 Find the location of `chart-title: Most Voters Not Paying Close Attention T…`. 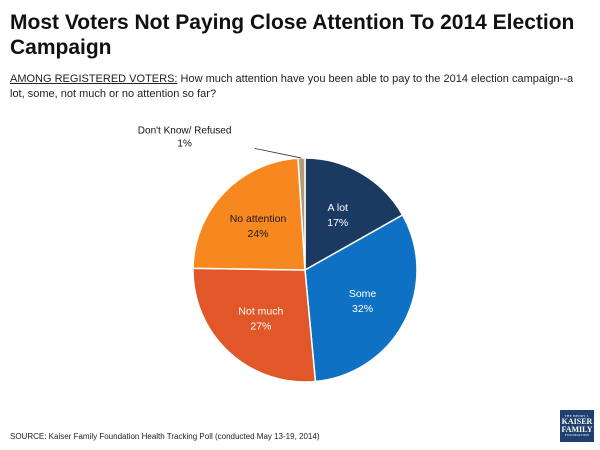

chart-title: Most Voters Not Paying Close Attention T… is located at coordinates (292, 35).